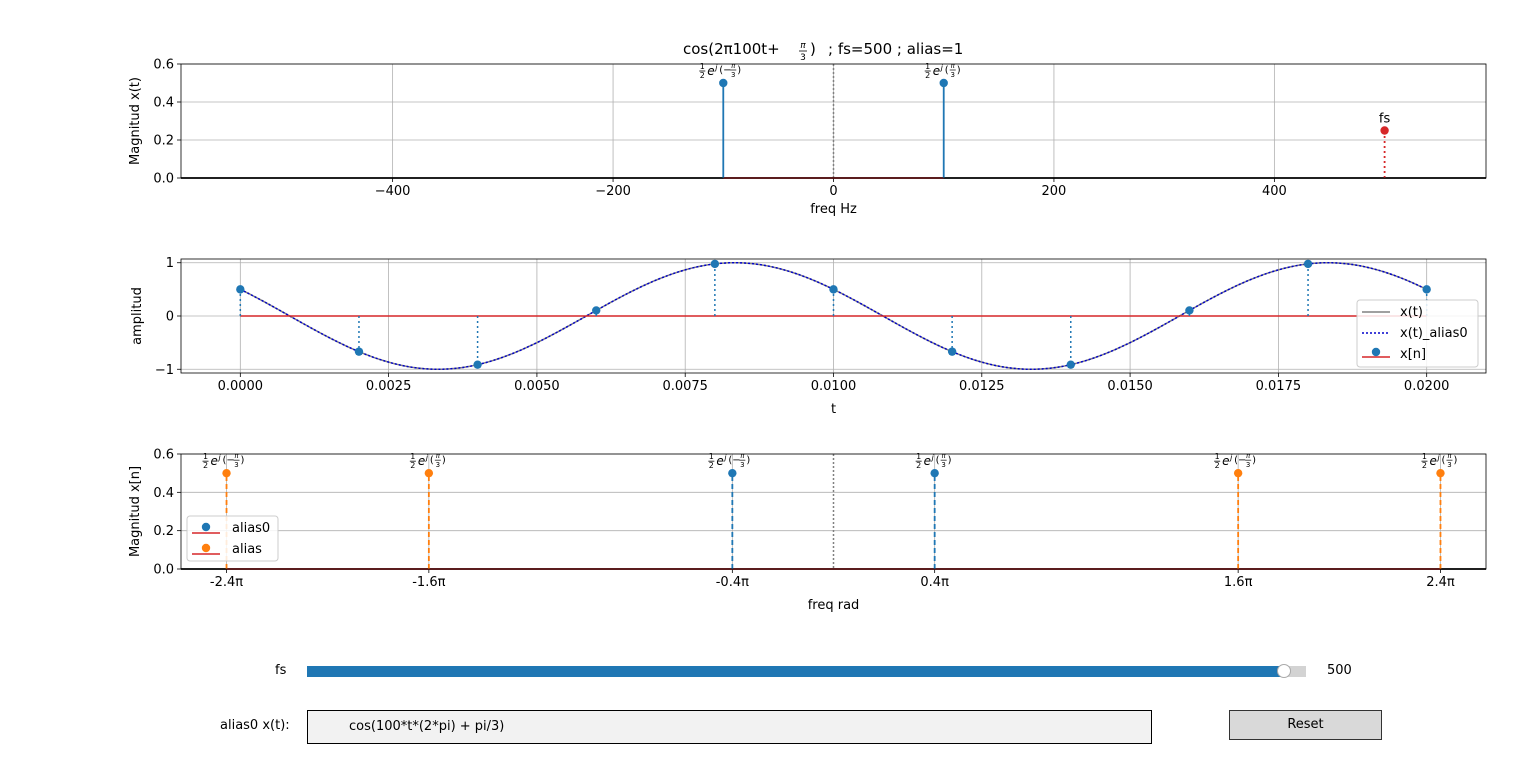 This screenshot has width=1536, height=759. What do you see at coordinates (163, 531) in the screenshot?
I see `ax3-ytick-label: 0.2` at bounding box center [163, 531].